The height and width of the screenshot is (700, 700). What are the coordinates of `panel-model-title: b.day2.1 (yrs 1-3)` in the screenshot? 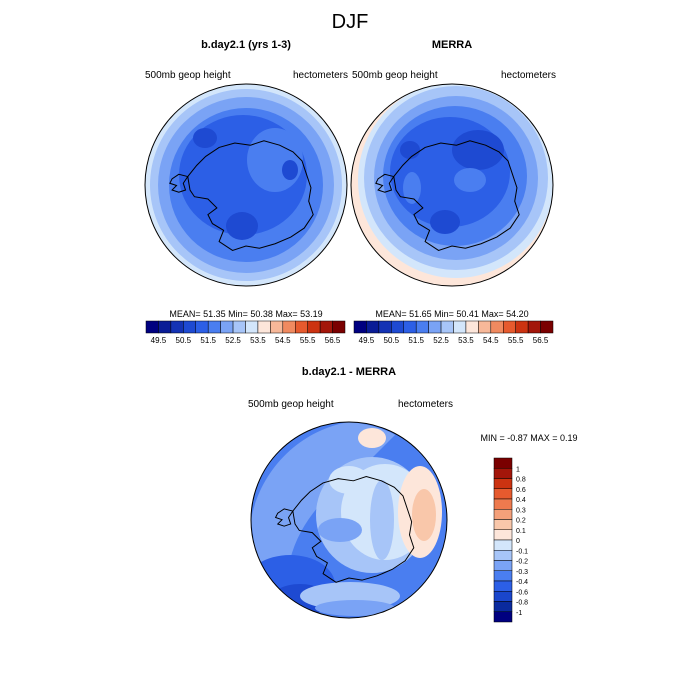 It's located at (246, 45).